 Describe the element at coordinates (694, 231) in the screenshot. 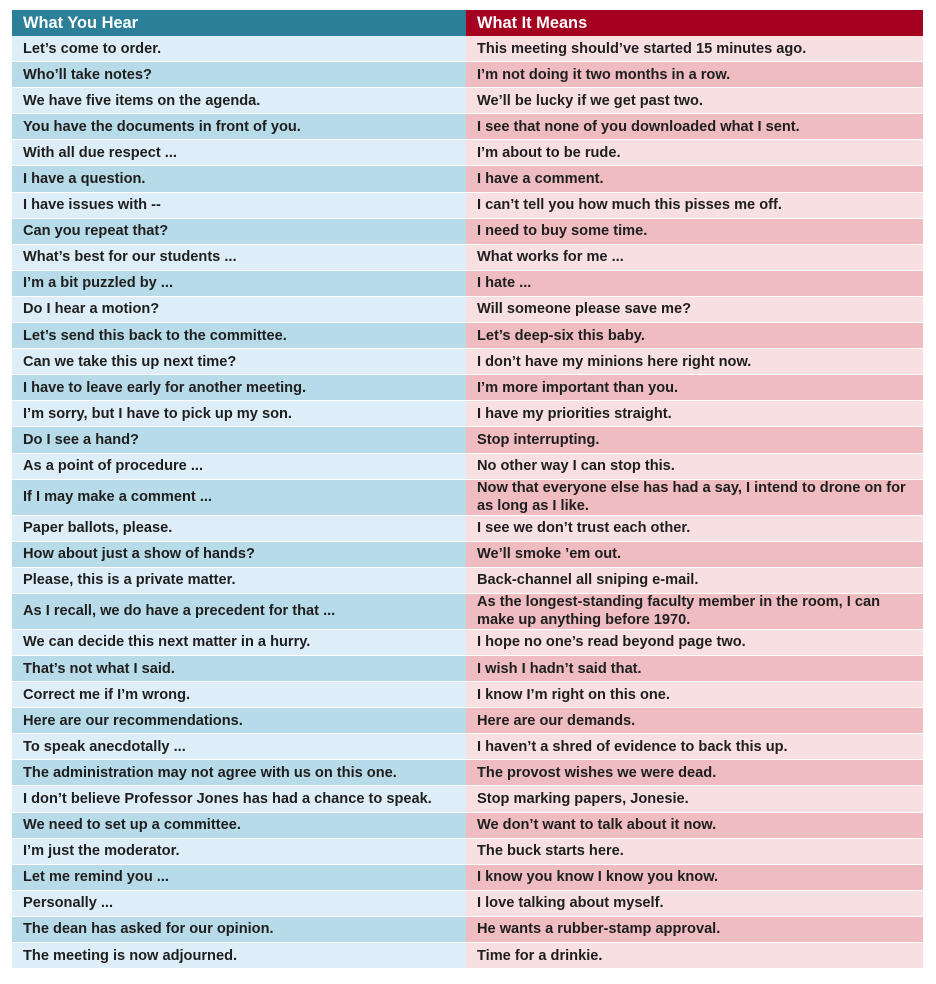

I see `phrase-meaning: I need to buy some time.` at that location.